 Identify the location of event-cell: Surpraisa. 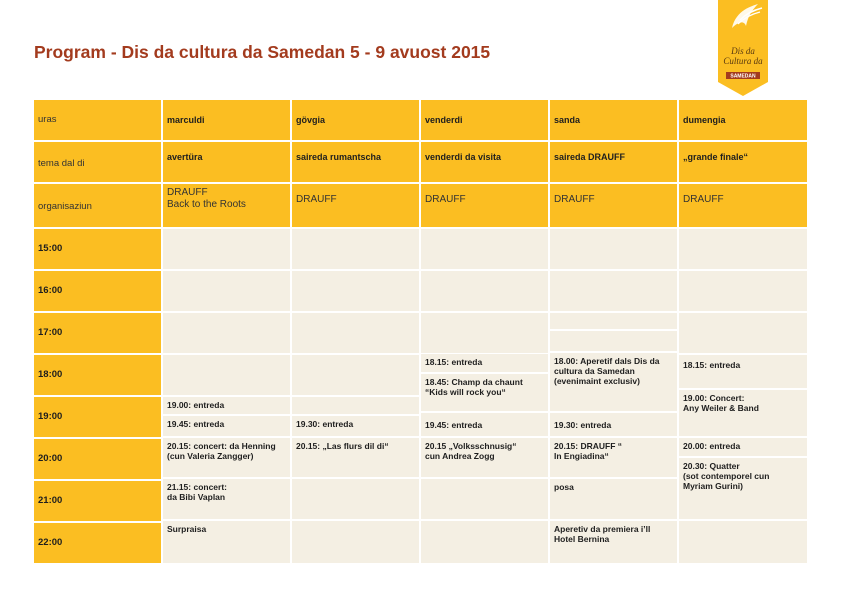
(226, 542).